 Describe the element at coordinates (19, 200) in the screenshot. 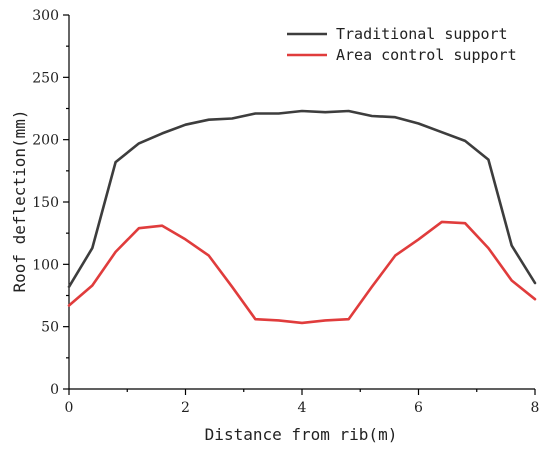

I see `y-axis-title: Roof deflection(mm)` at that location.